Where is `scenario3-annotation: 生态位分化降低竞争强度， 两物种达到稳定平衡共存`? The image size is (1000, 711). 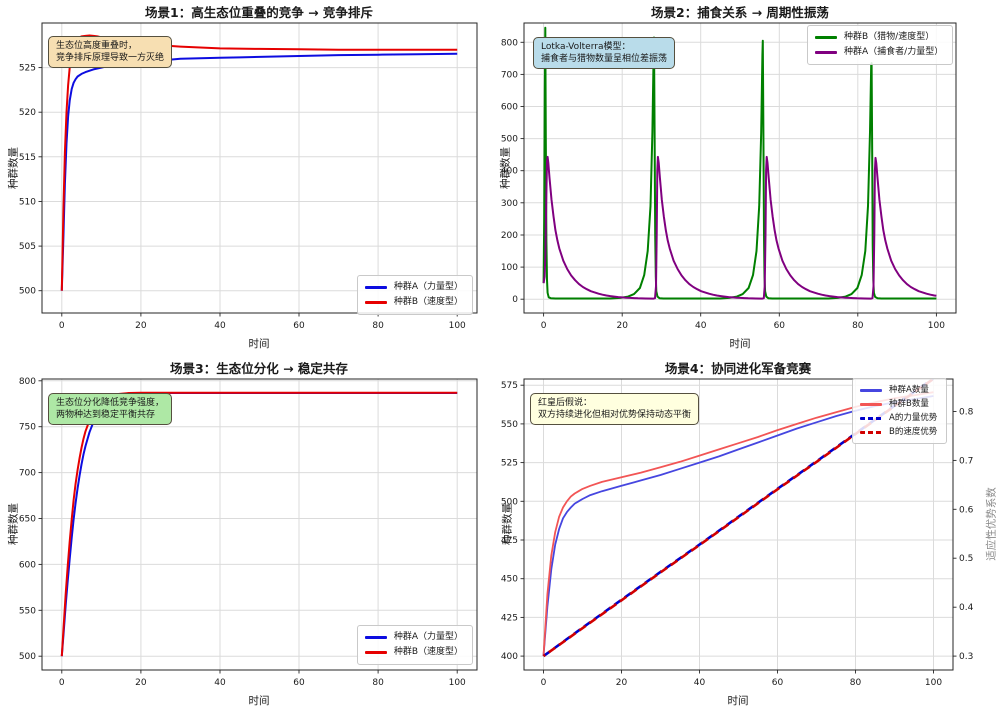 scenario3-annotation: 生态位分化降低竞争强度， 两物种达到稳定平衡共存 is located at coordinates (110, 409).